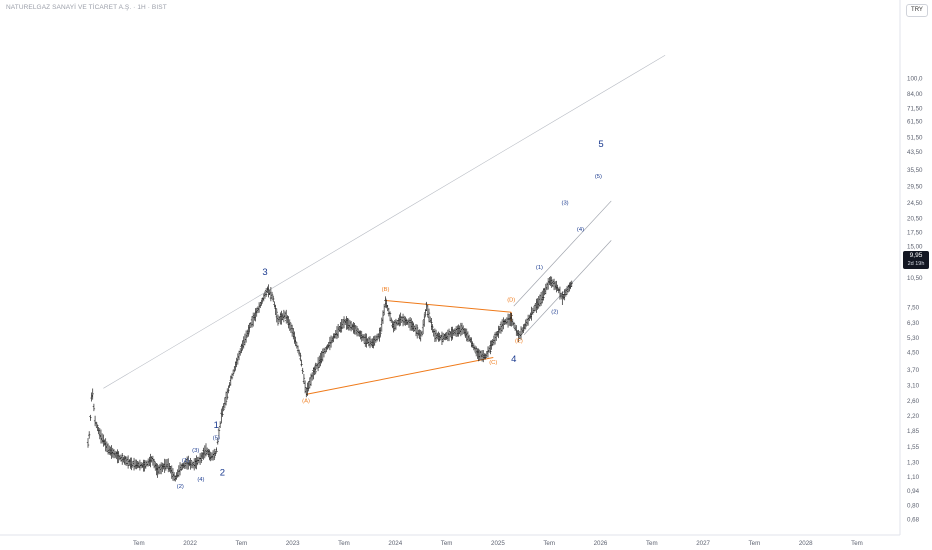  I want to click on currency-button: TRY, so click(917, 10).